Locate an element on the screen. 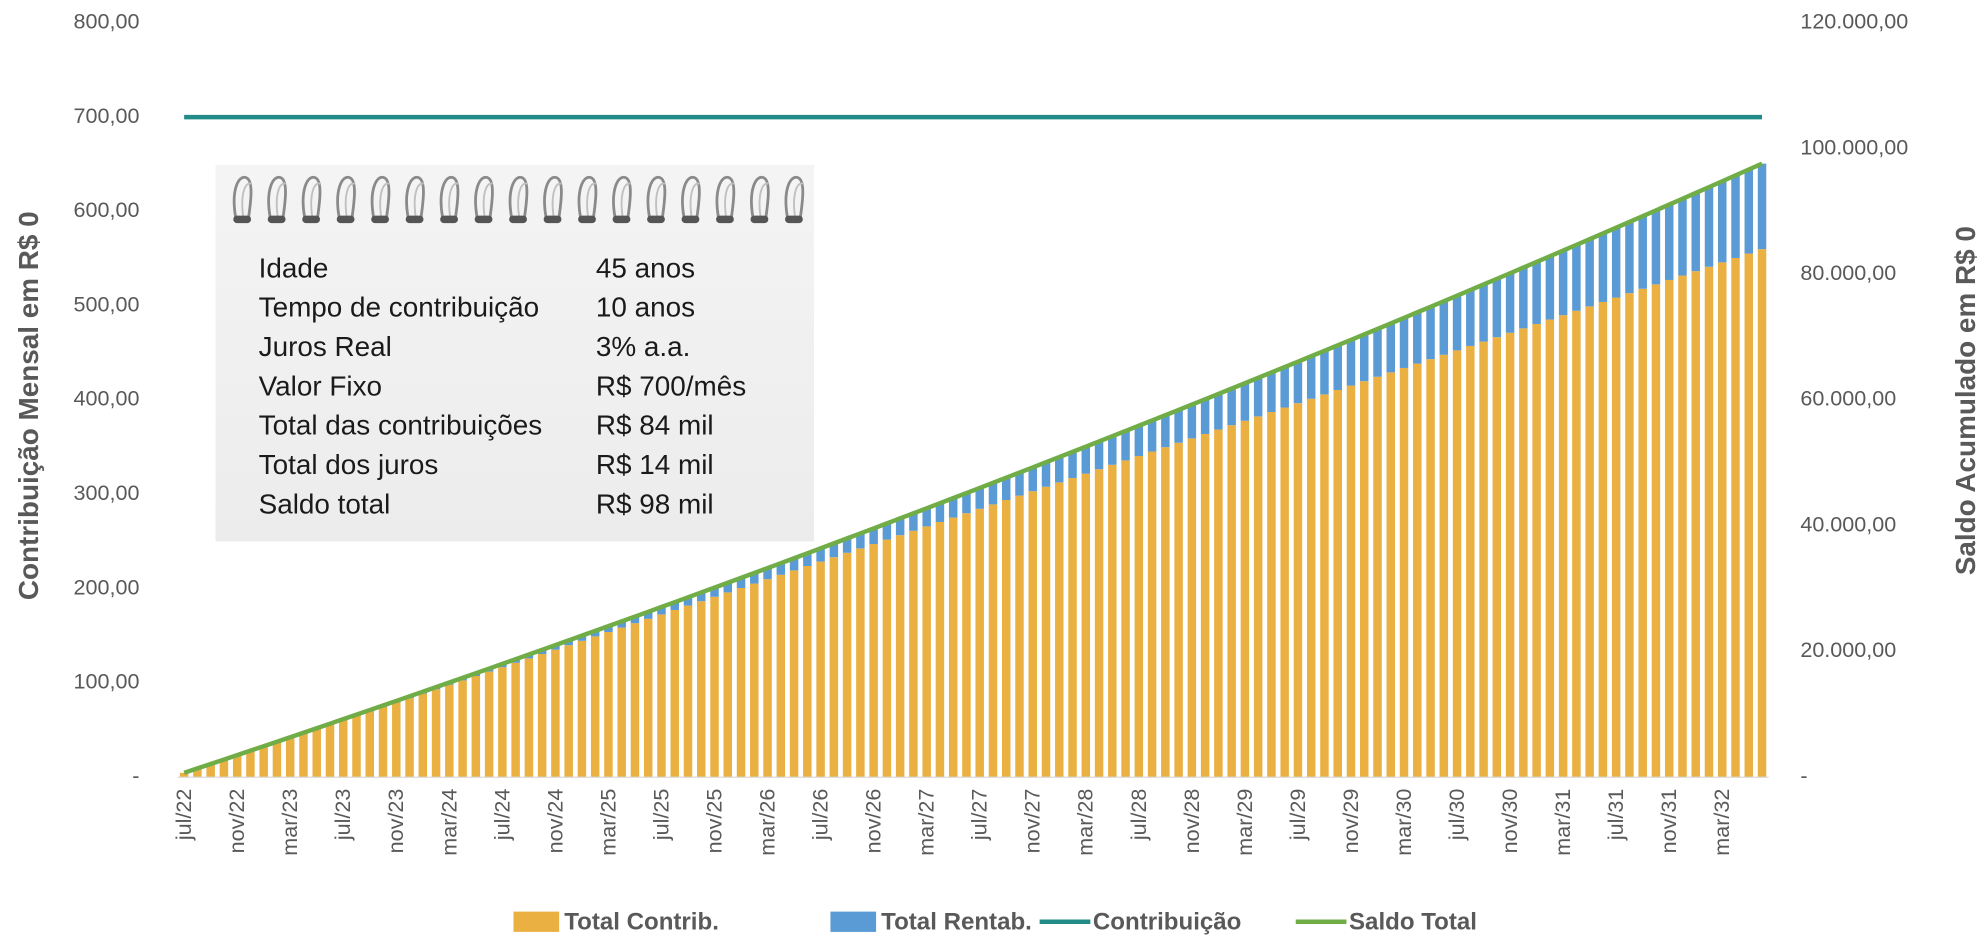 This screenshot has width=1988, height=937. info-label: Juros Real is located at coordinates (325, 346).